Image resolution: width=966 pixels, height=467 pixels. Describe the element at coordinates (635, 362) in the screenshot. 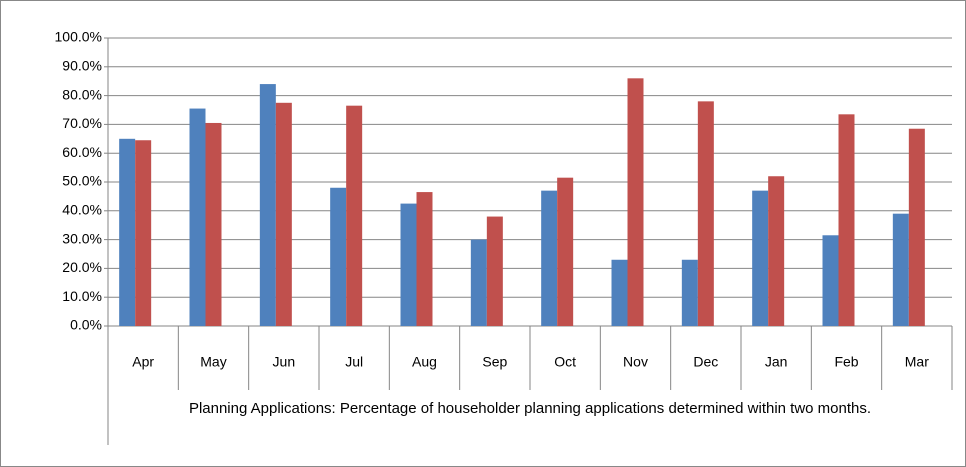

I see `x-tick-label: Nov` at that location.